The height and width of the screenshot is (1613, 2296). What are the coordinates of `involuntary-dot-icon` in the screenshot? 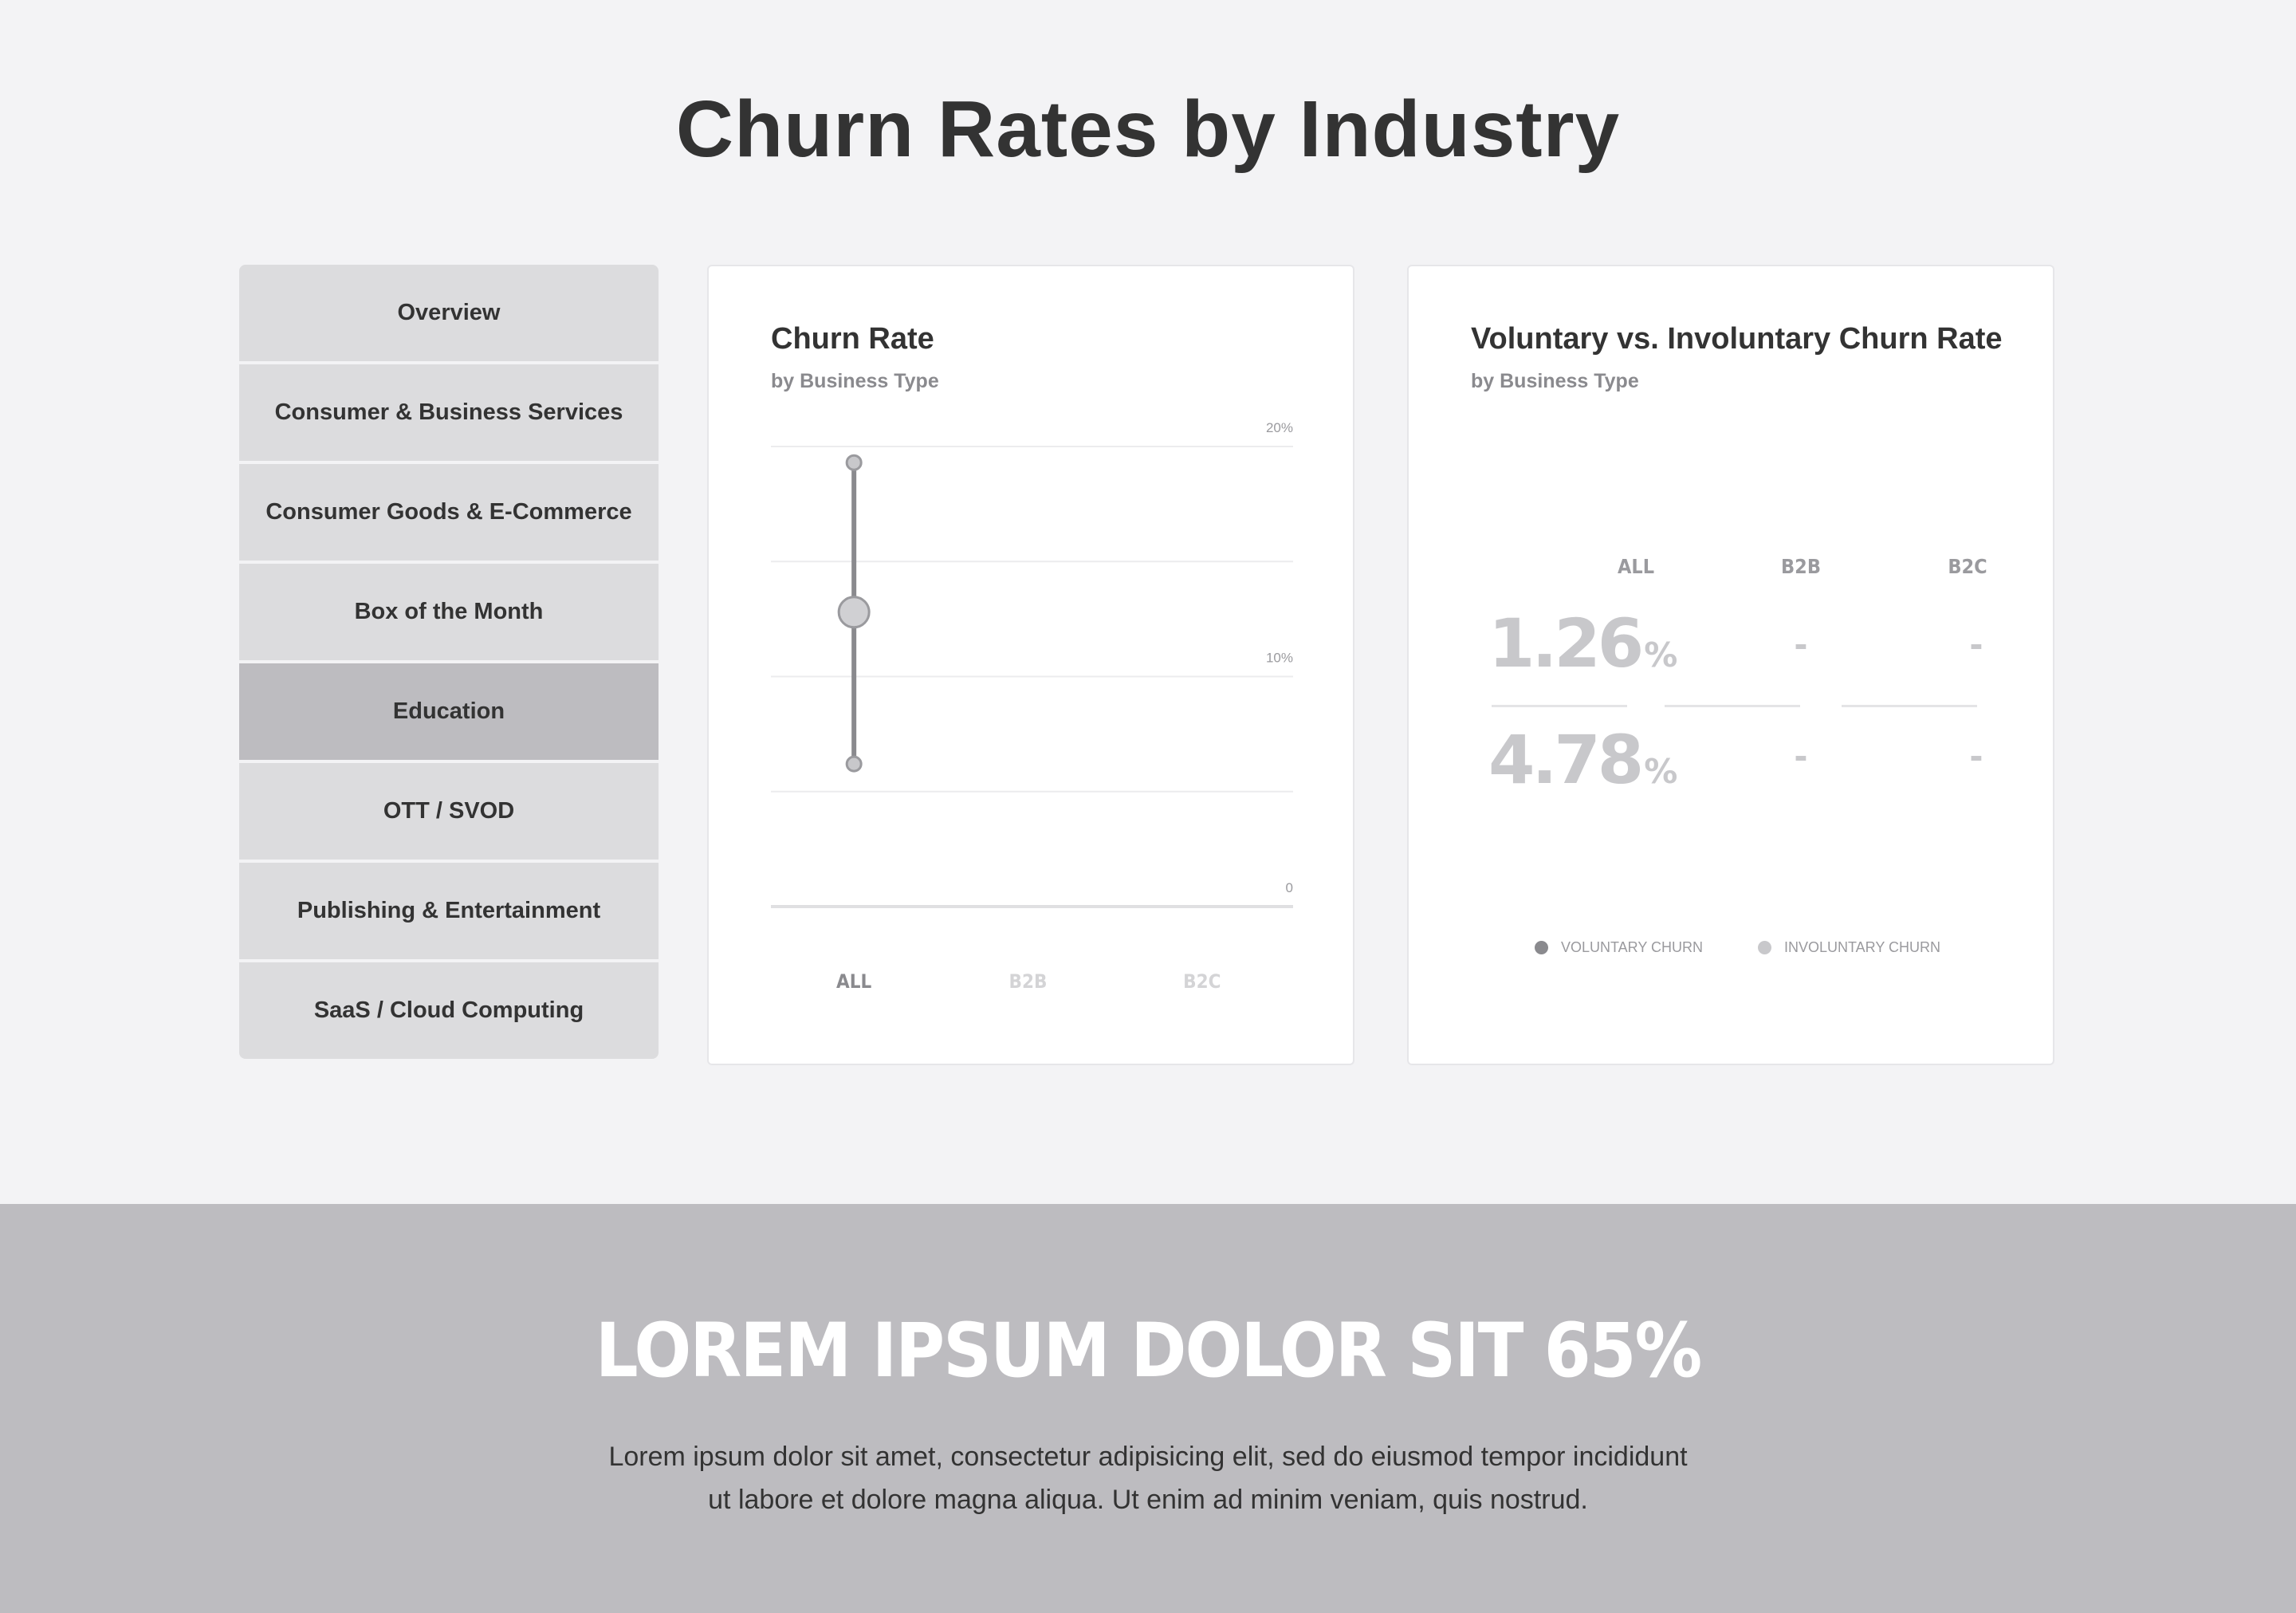 It's located at (1764, 947).